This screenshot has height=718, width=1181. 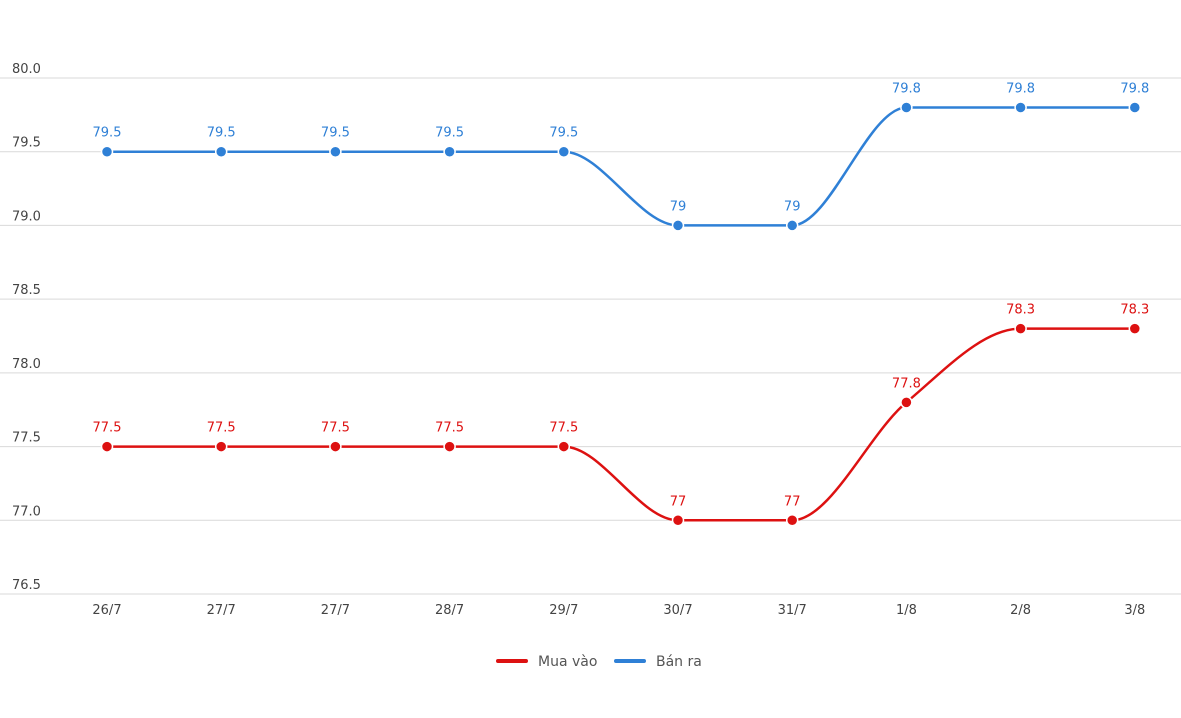 What do you see at coordinates (26, 511) in the screenshot?
I see `y-tick-label: 77.0` at bounding box center [26, 511].